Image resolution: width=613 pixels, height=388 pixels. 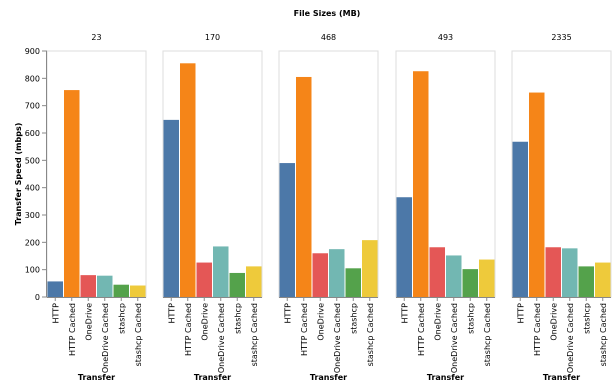 I want to click on facet-label: 468, so click(x=328, y=37).